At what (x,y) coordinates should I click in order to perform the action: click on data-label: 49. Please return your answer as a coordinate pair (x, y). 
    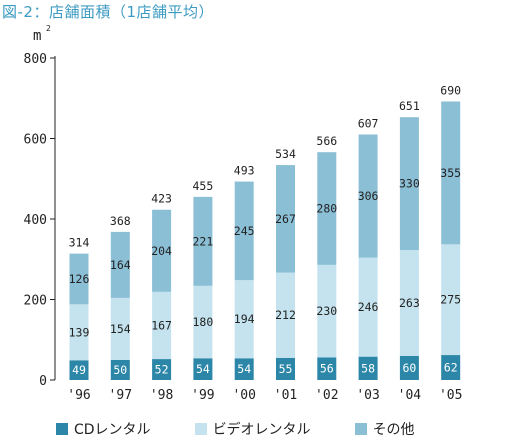
    Looking at the image, I should click on (79, 370).